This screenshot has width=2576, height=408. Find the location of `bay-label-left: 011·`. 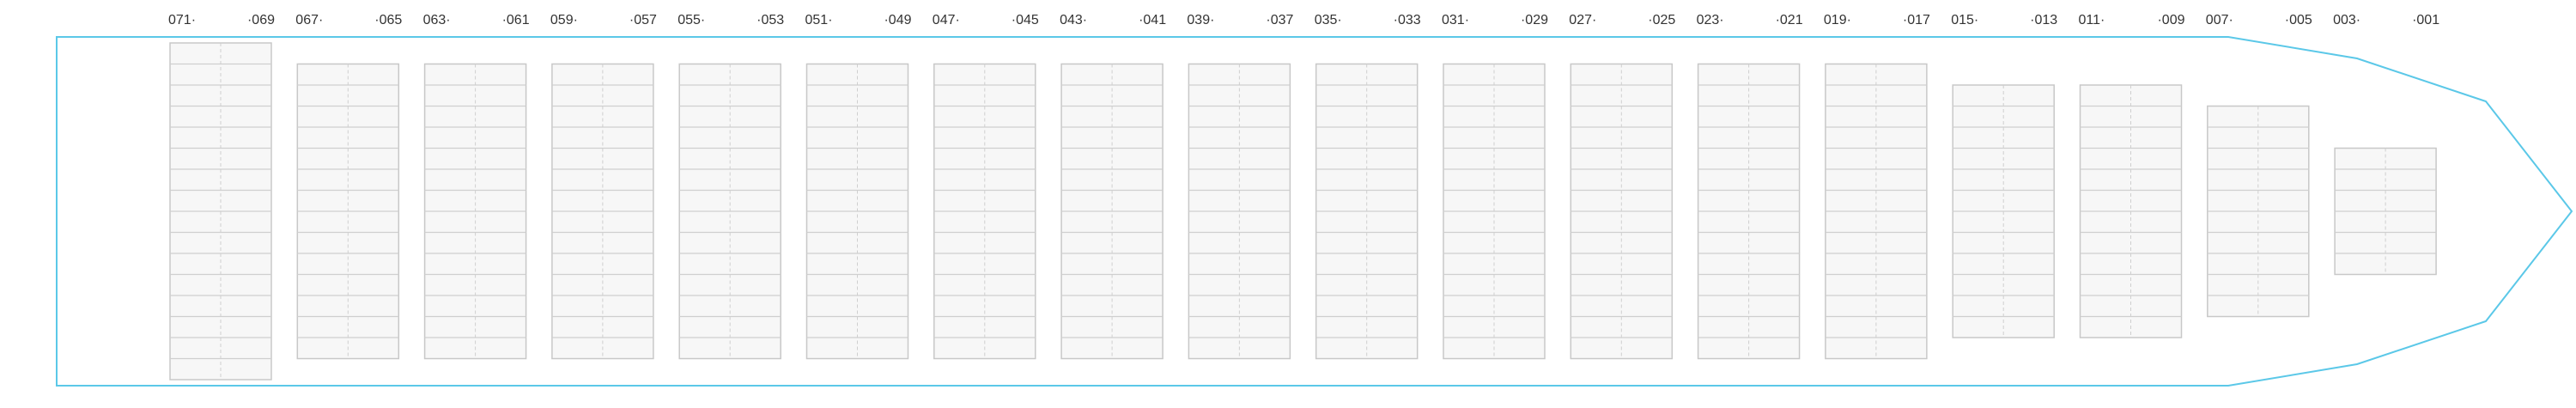

bay-label-left: 011· is located at coordinates (2092, 20).